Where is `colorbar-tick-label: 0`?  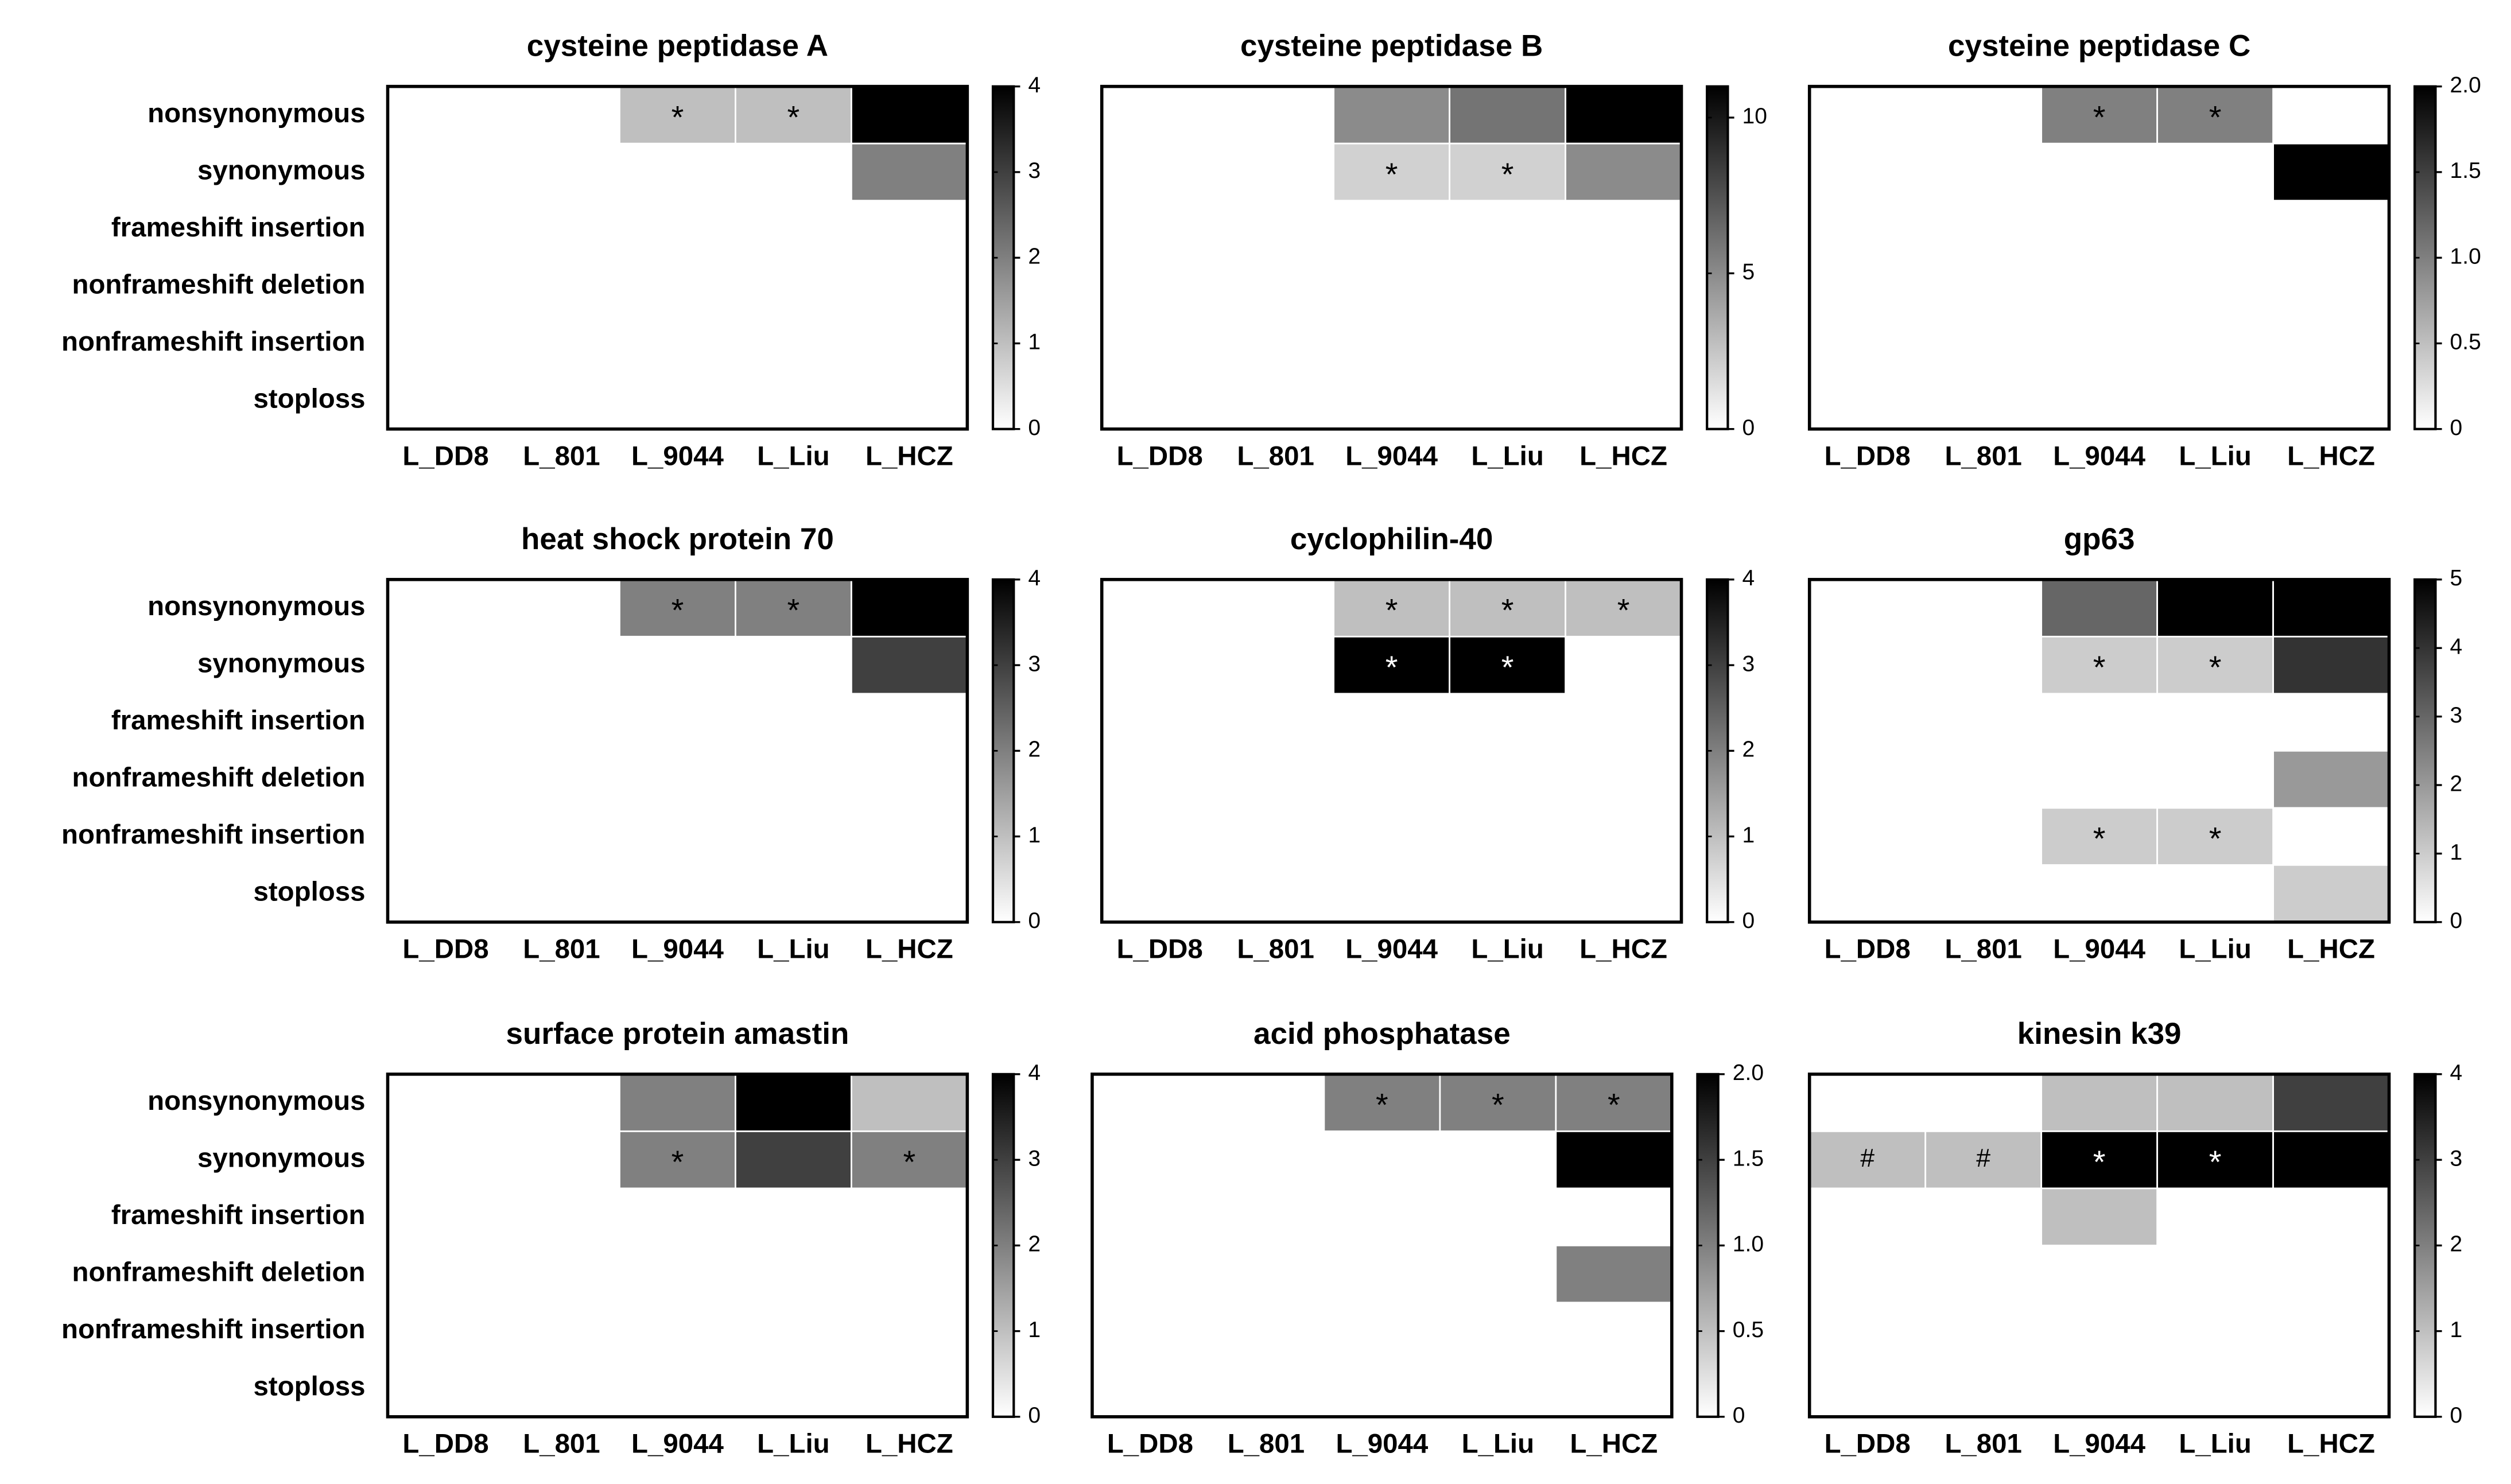
colorbar-tick-label: 0 is located at coordinates (2456, 920).